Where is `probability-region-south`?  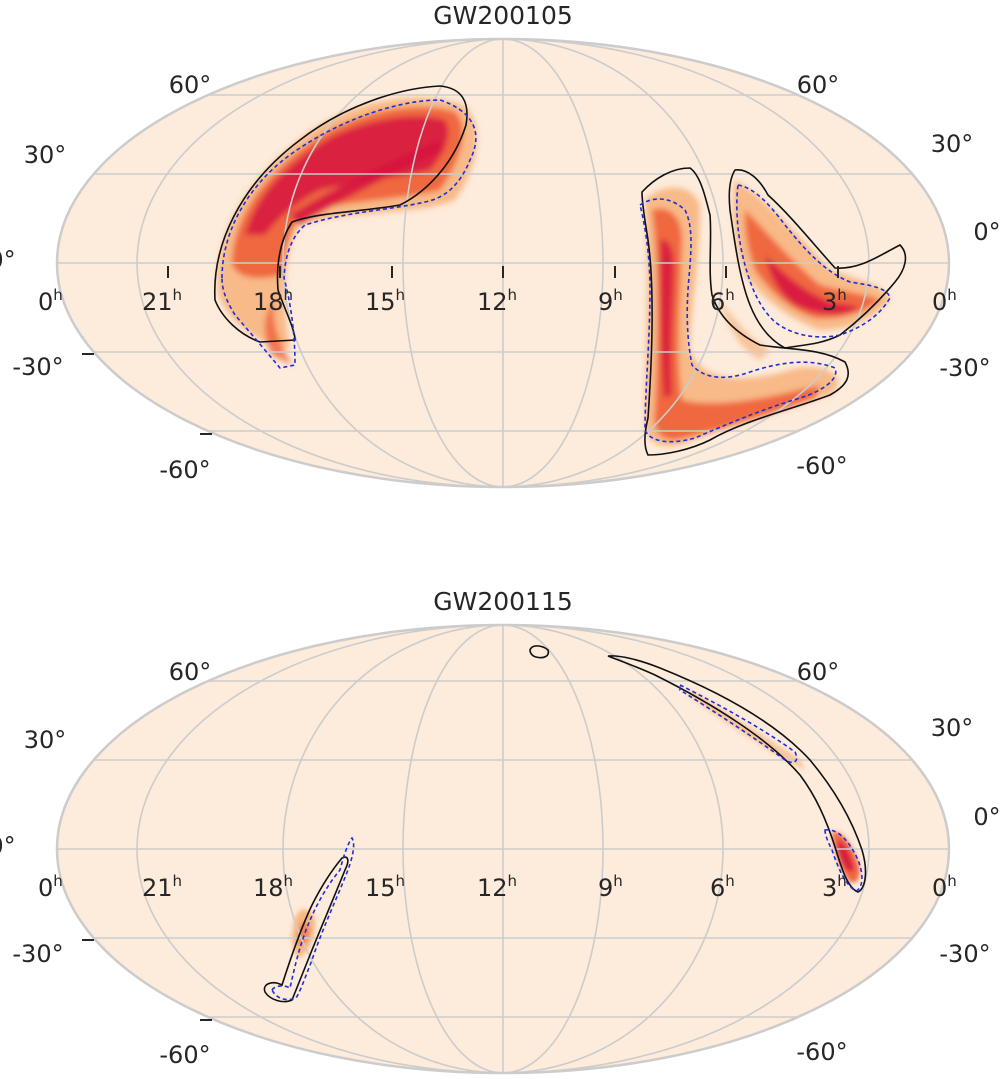 probability-region-south is located at coordinates (767, 313).